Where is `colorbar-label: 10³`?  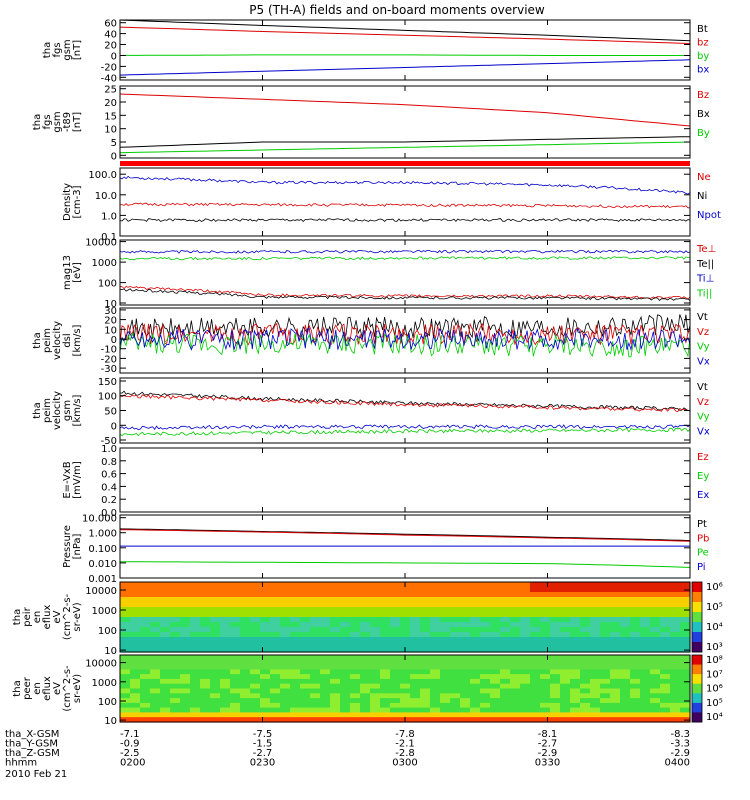 colorbar-label: 10³ is located at coordinates (714, 647).